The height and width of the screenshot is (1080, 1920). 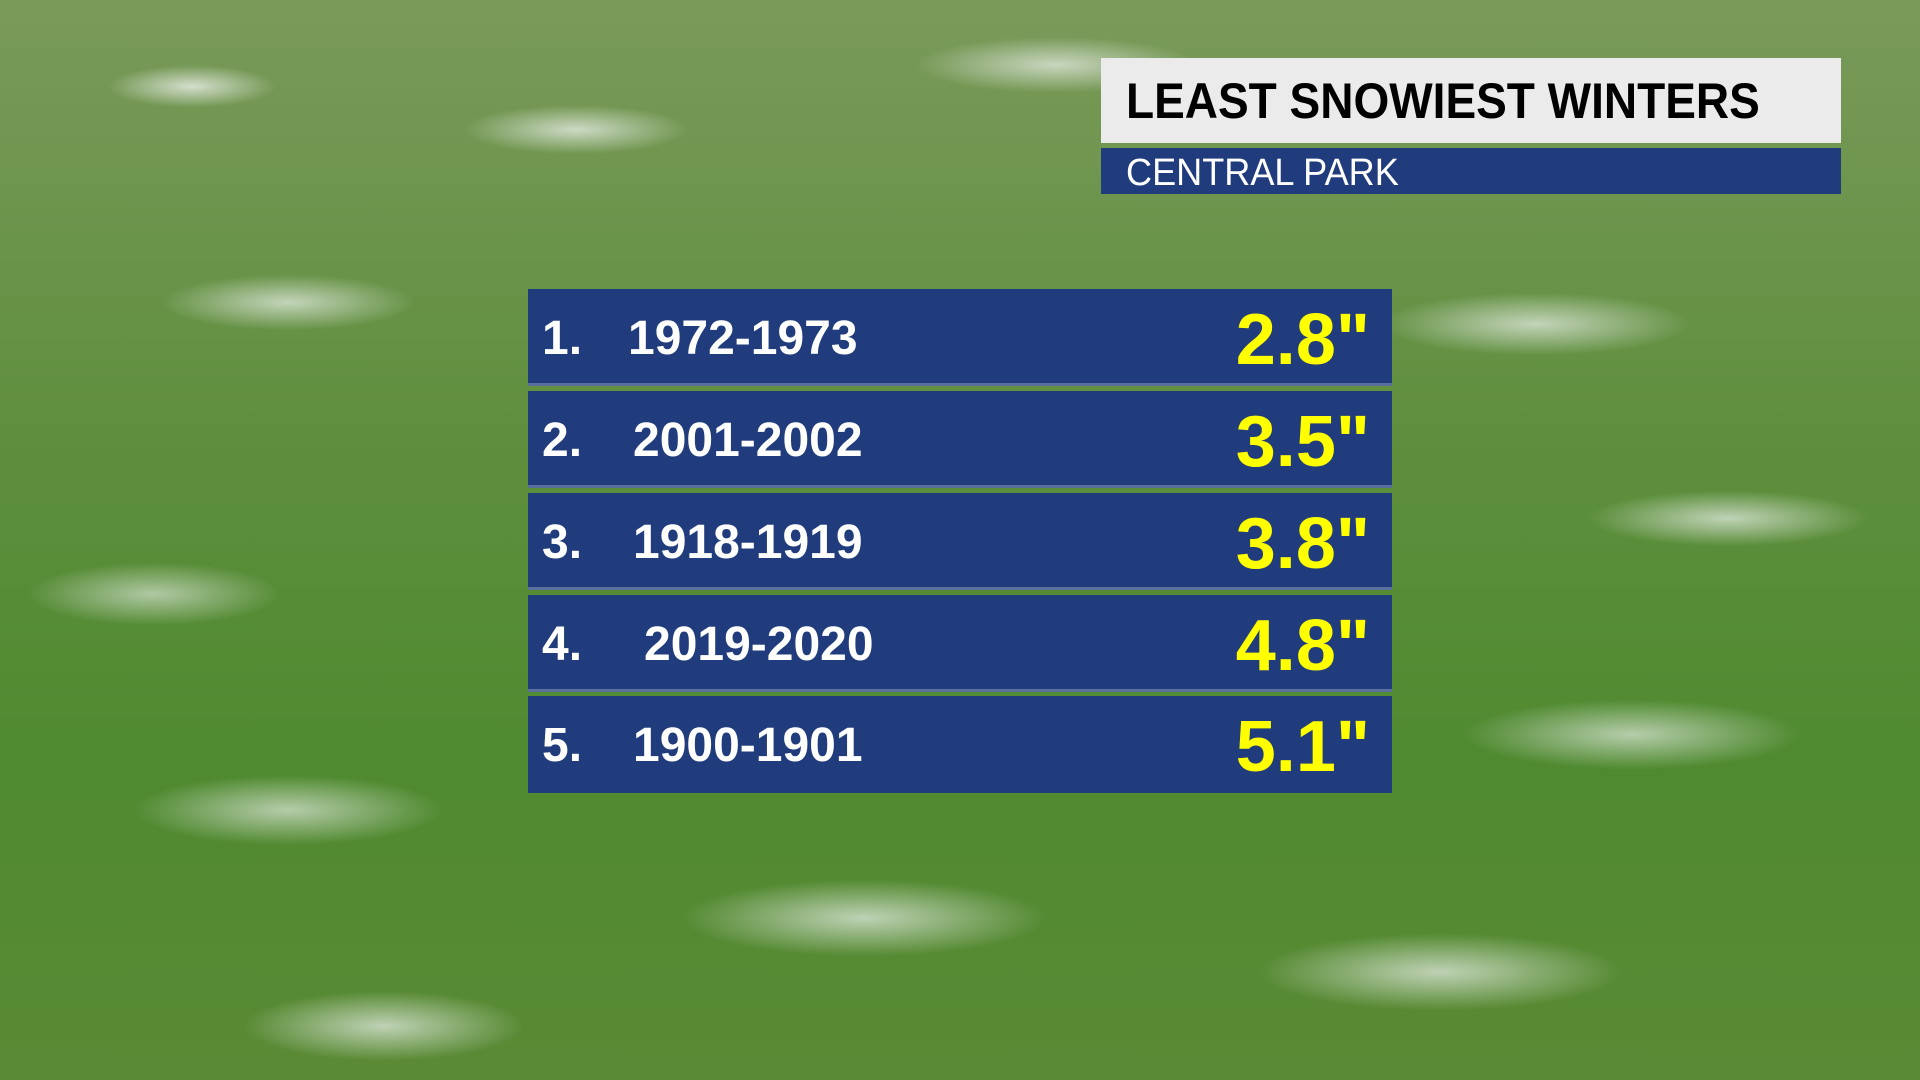 I want to click on rank: 4., so click(x=562, y=644).